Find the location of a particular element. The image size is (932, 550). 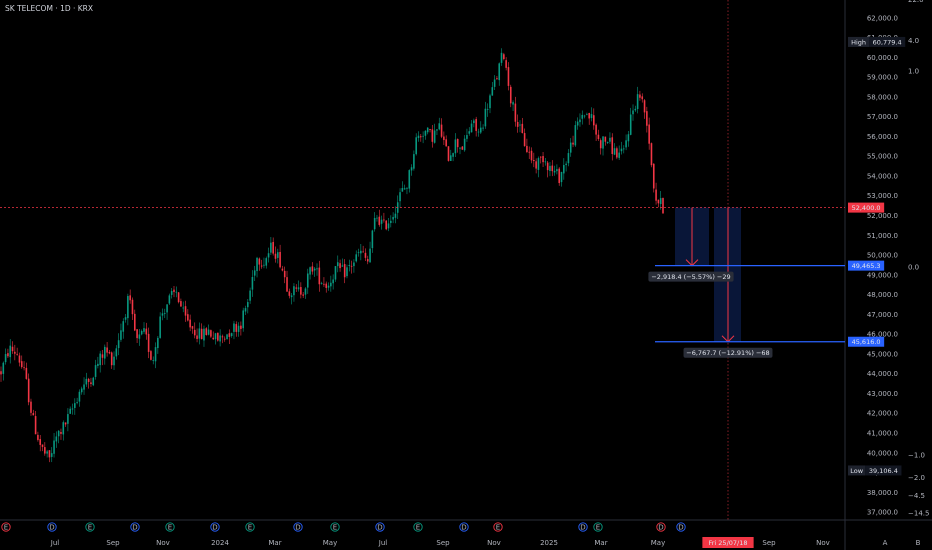

secondary-tick-label: −4.5 is located at coordinates (916, 496).